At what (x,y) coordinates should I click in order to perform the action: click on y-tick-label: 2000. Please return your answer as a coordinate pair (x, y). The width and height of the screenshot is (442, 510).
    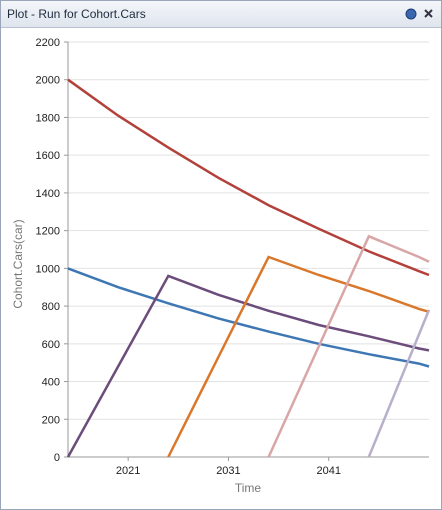
    Looking at the image, I should click on (48, 81).